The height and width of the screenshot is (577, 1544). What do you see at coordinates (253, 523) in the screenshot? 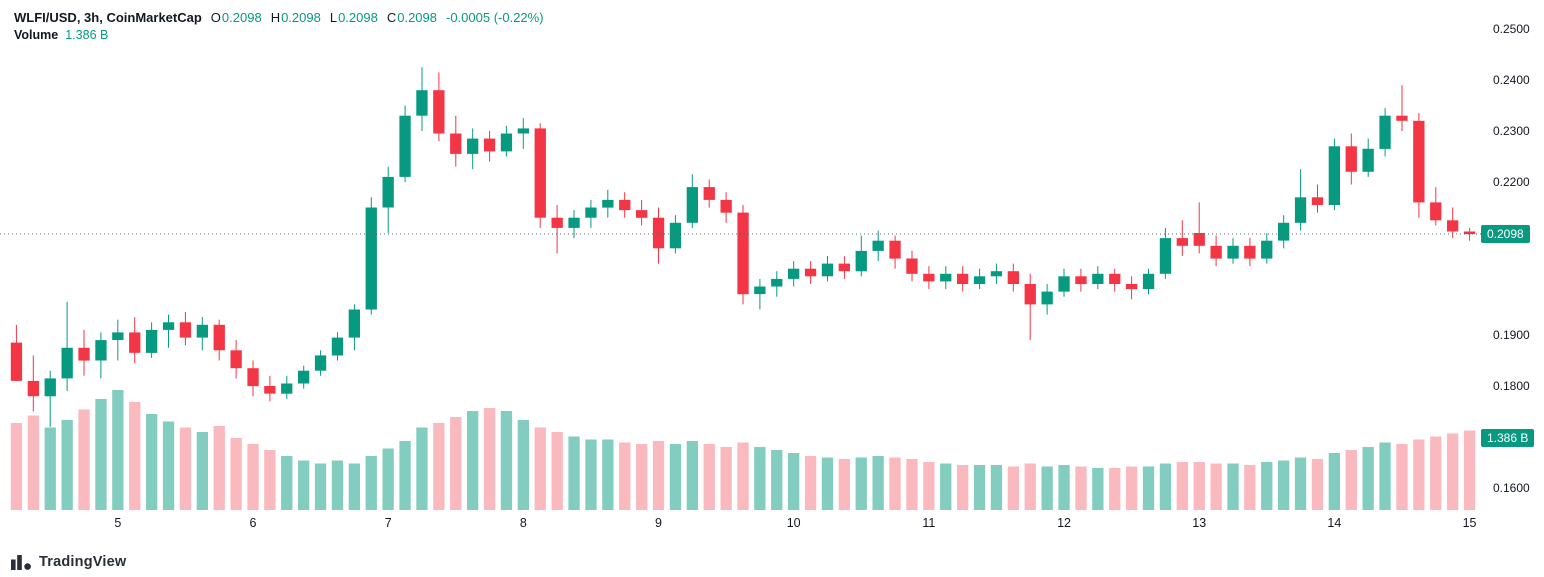
I see `time-axis-label: 6` at bounding box center [253, 523].